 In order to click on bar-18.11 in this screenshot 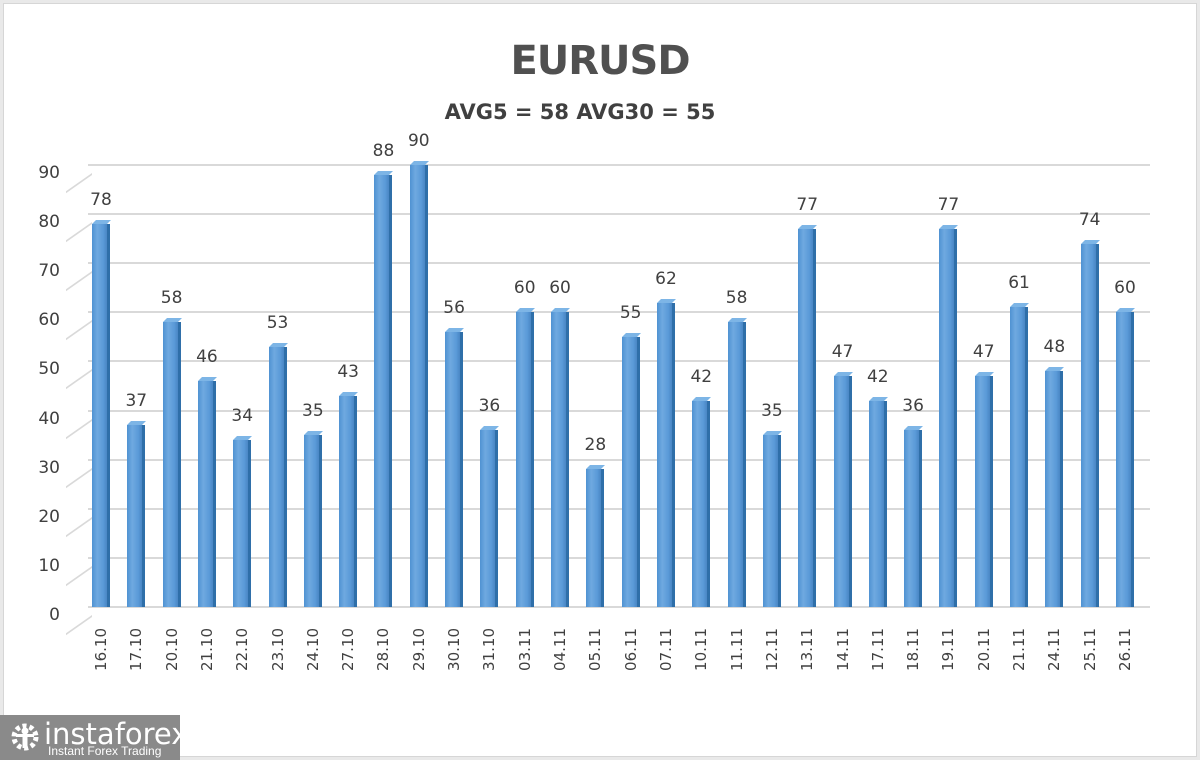, I will do `click(913, 518)`.